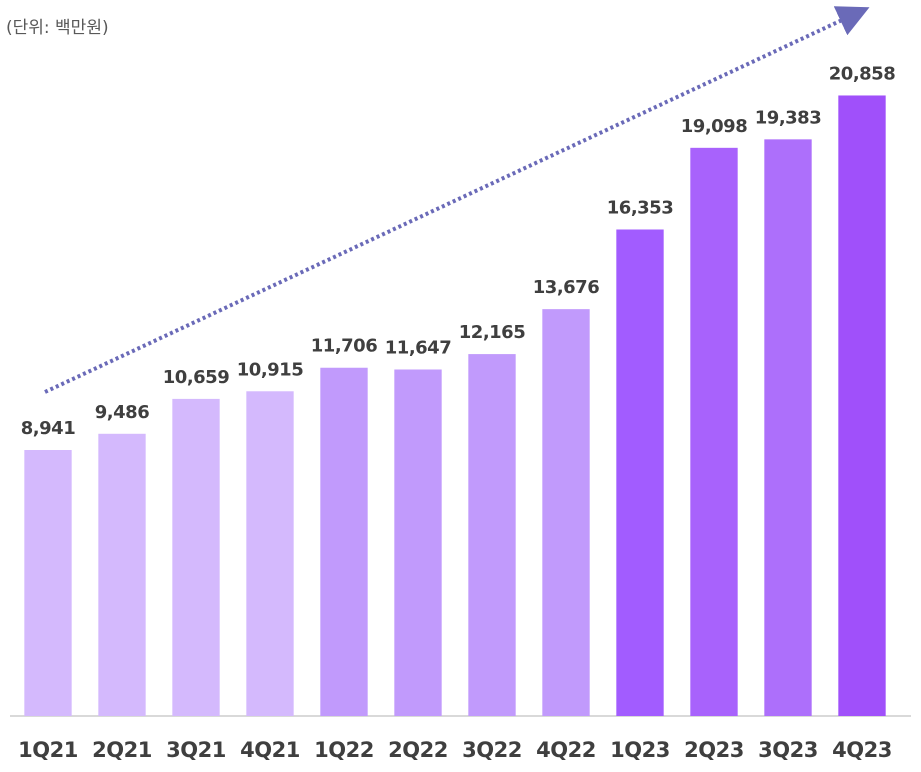 This screenshot has height=772, width=921. I want to click on value-label: 10,915, so click(270, 369).